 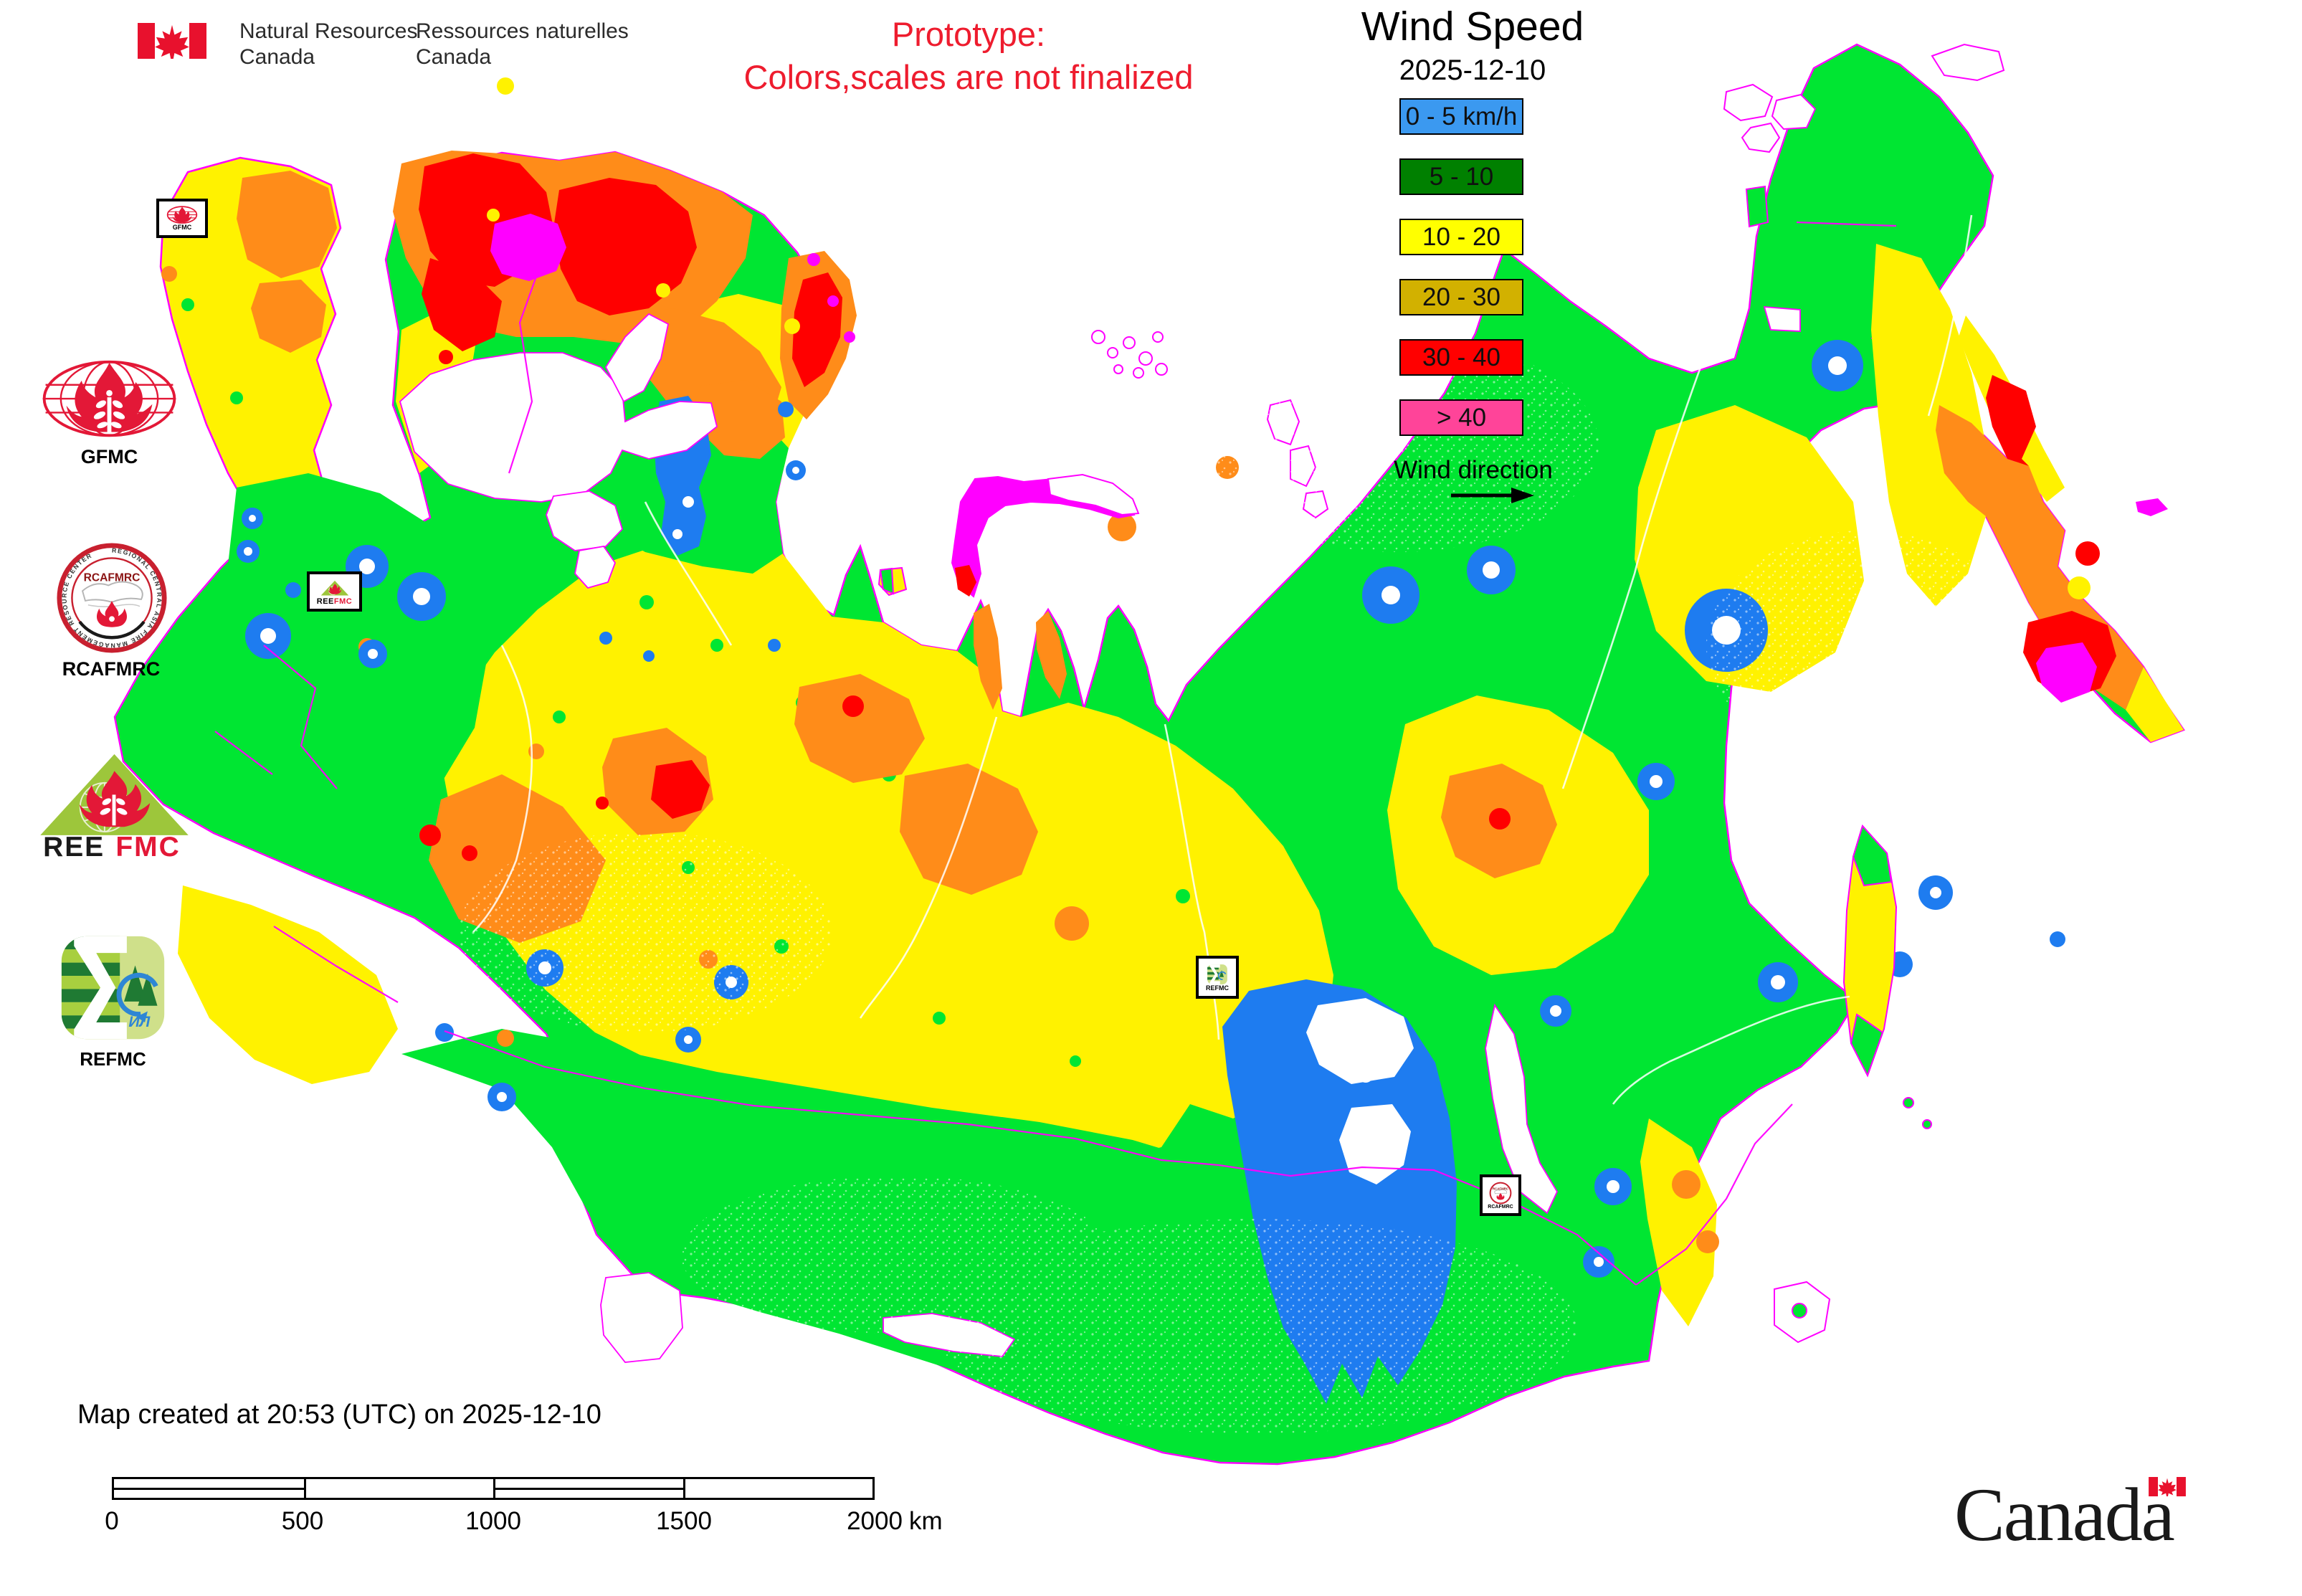 What do you see at coordinates (209, 1488) in the screenshot?
I see `scale-midline-seg1` at bounding box center [209, 1488].